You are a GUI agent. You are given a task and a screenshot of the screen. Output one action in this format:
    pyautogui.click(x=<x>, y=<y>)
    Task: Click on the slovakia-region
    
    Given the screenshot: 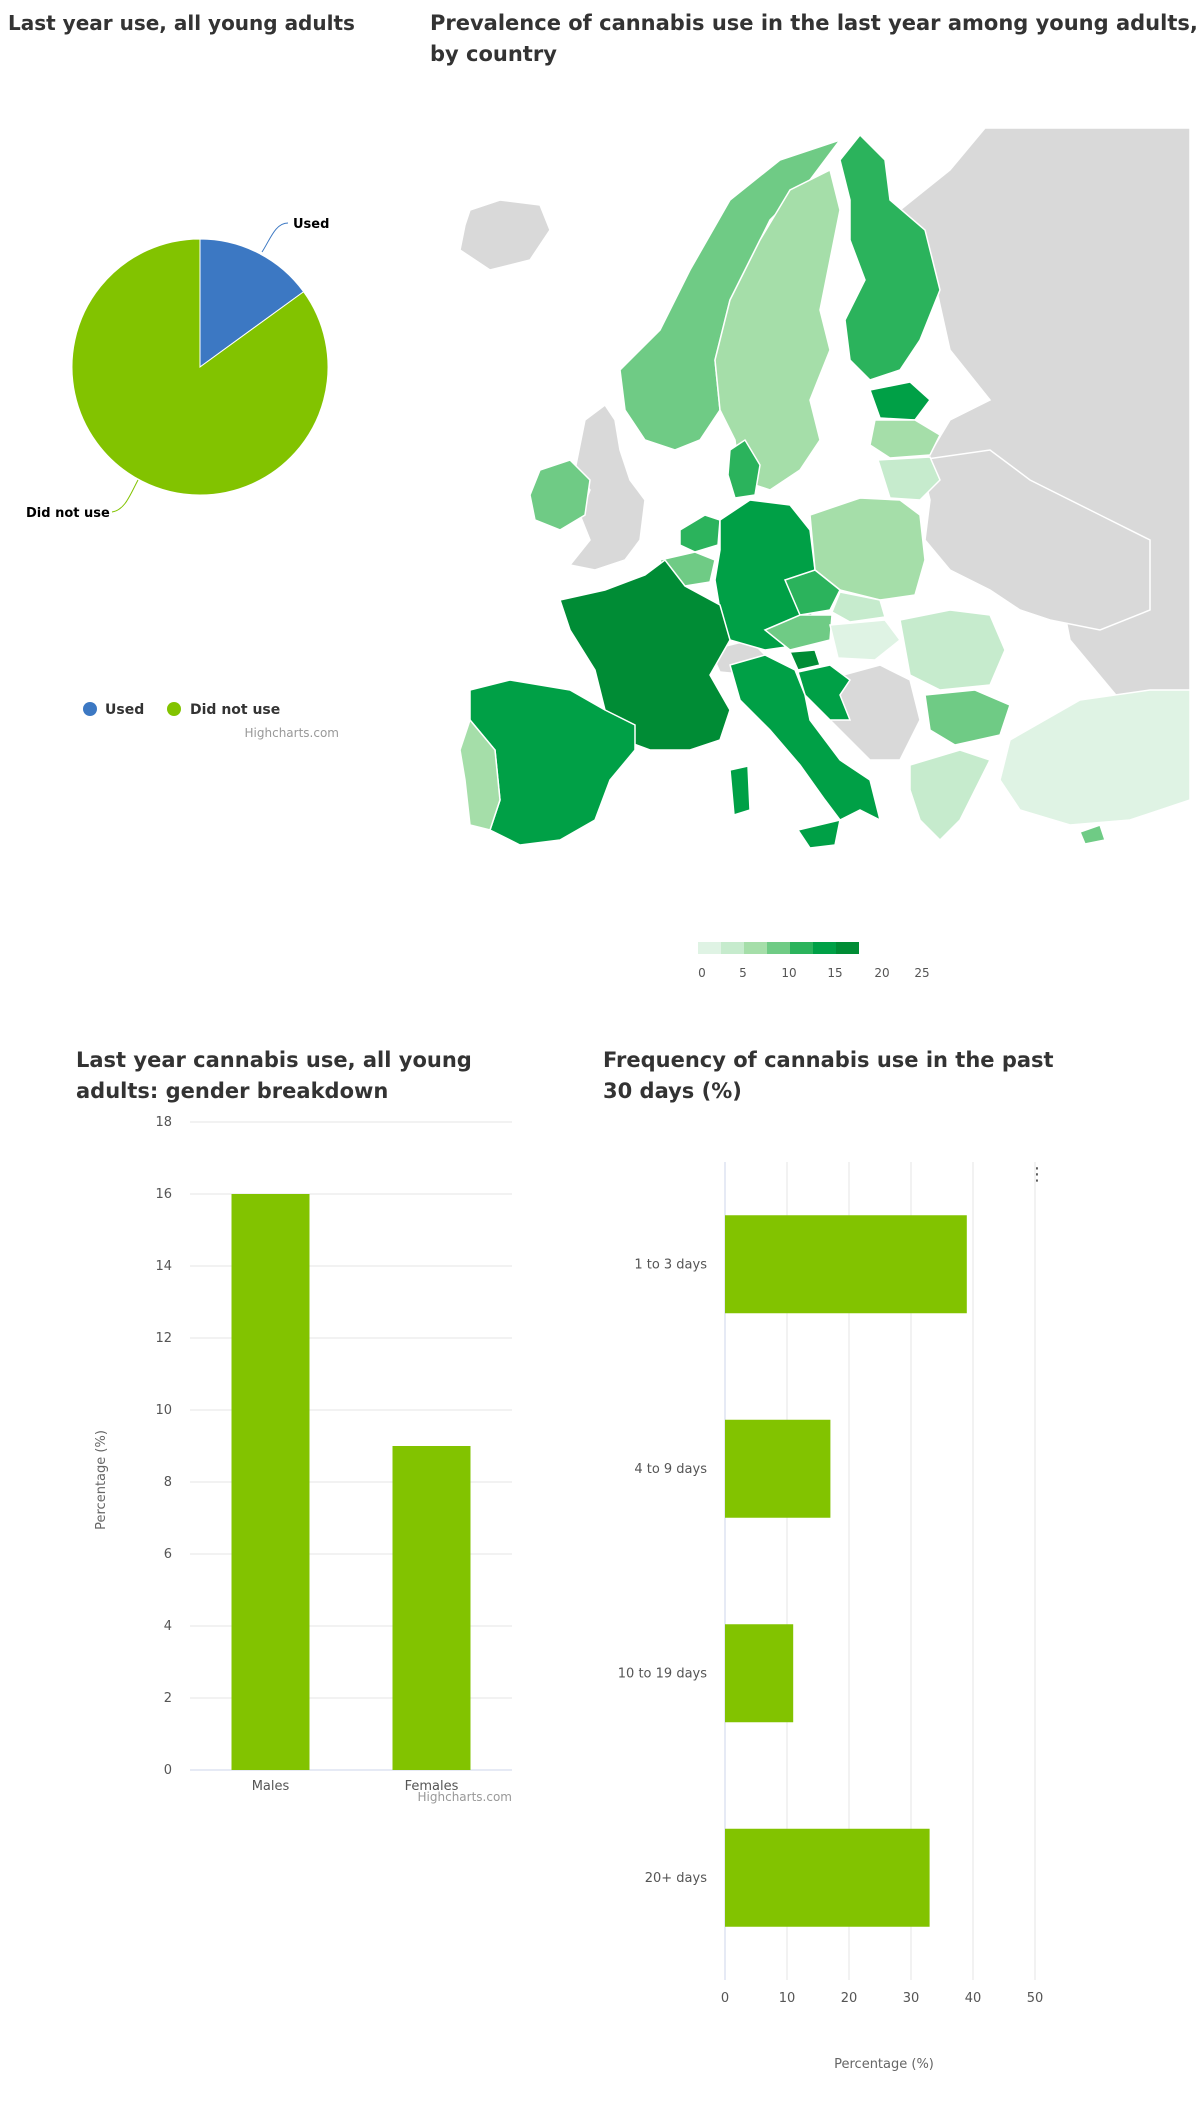 What is the action you would take?
    pyautogui.click(x=858, y=607)
    